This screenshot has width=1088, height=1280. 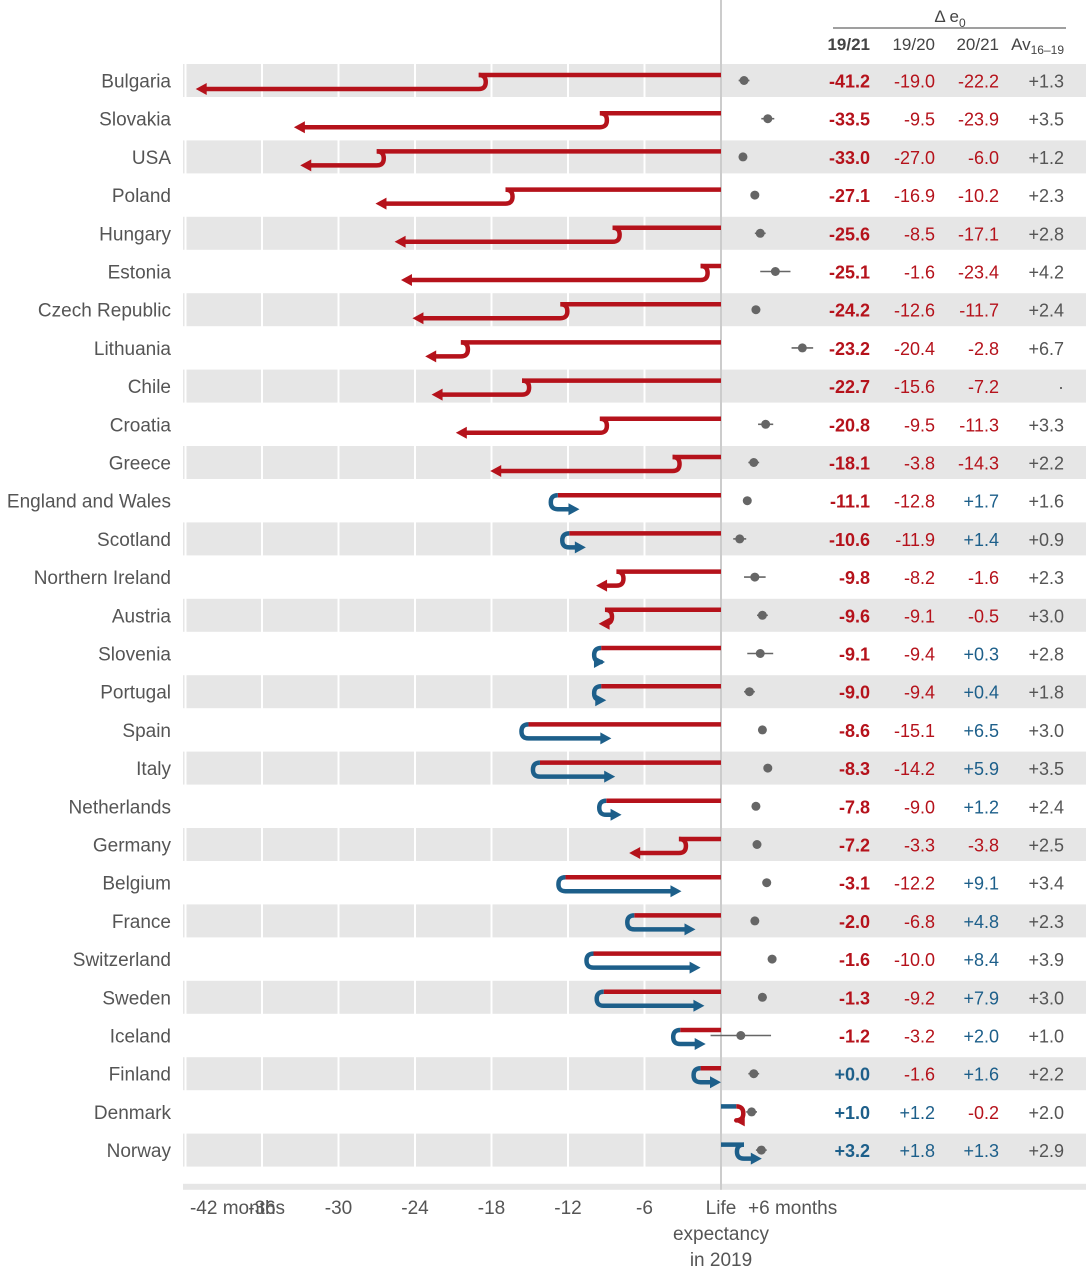 What do you see at coordinates (981, 884) in the screenshot?
I see `value-20-21: +9.1` at bounding box center [981, 884].